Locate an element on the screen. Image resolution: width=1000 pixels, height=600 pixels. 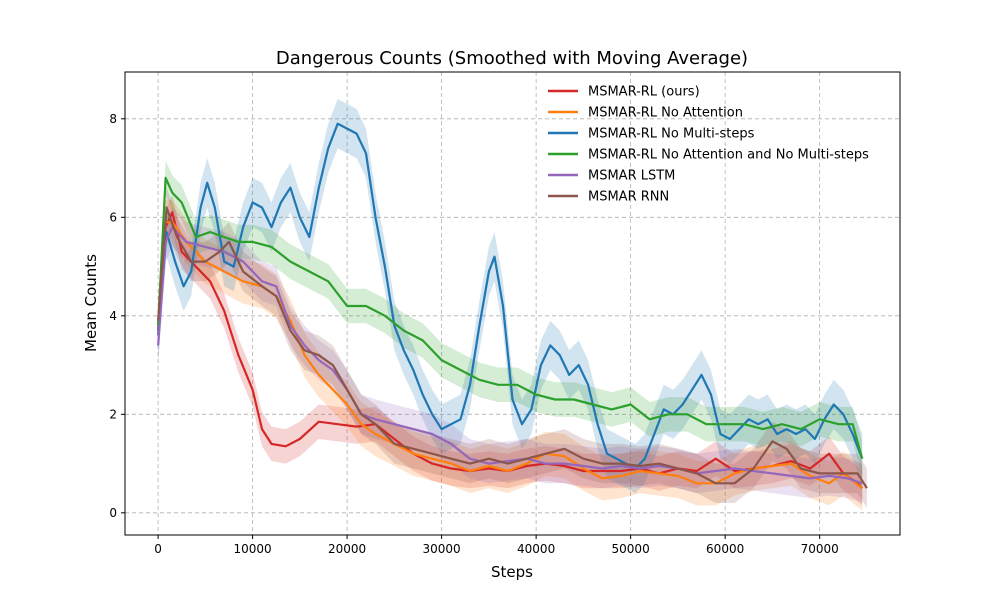
x-tick-label: 70000 is located at coordinates (820, 549).